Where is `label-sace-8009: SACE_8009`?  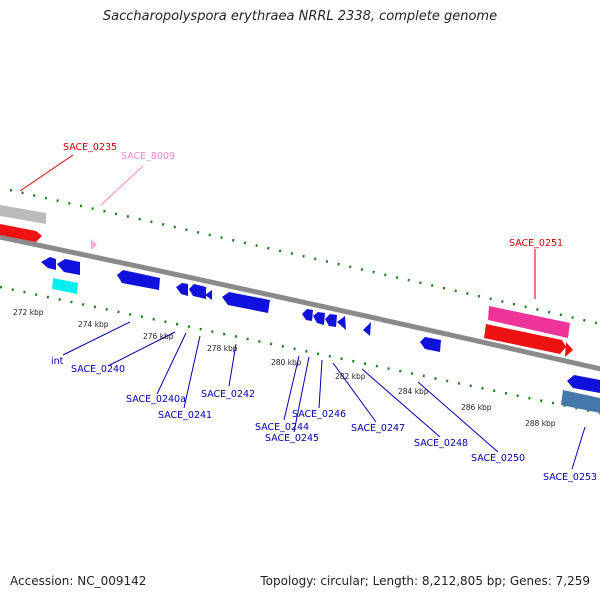 label-sace-8009: SACE_8009 is located at coordinates (148, 156).